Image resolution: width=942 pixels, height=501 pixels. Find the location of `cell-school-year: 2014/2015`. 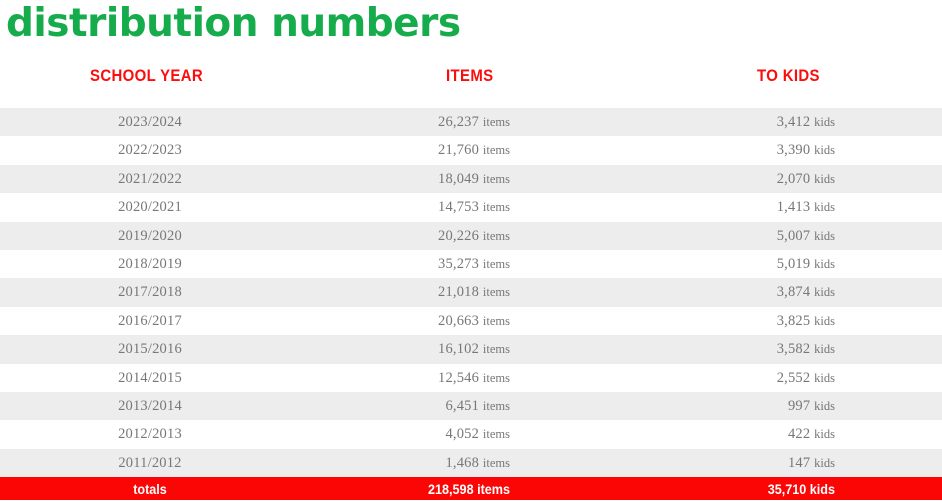

cell-school-year: 2014/2015 is located at coordinates (150, 377).